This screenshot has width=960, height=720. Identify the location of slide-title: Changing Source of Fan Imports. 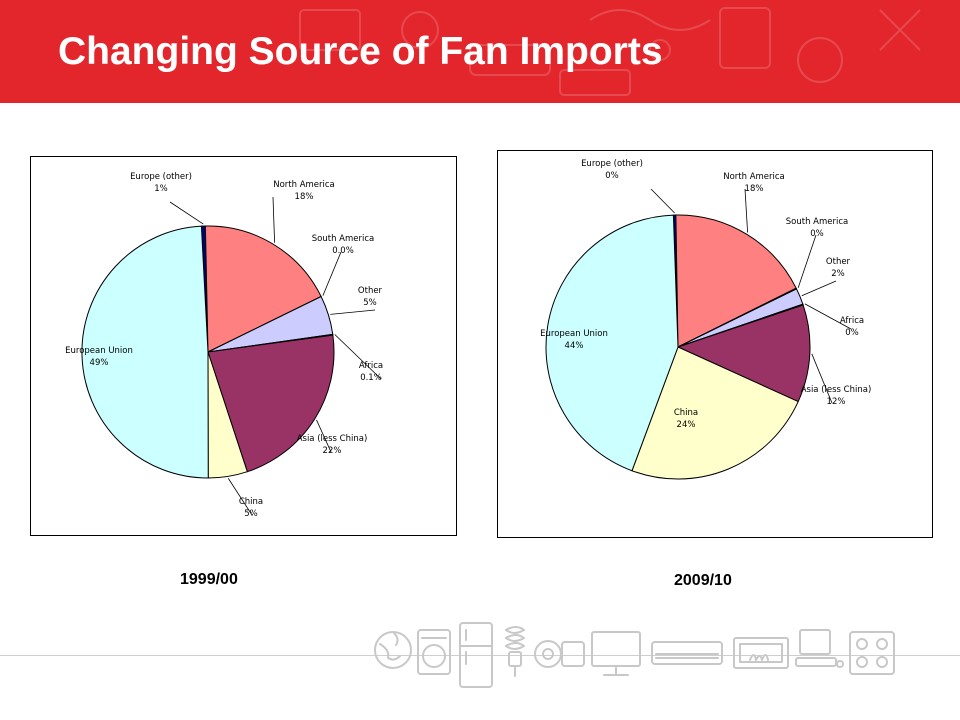
(360, 51).